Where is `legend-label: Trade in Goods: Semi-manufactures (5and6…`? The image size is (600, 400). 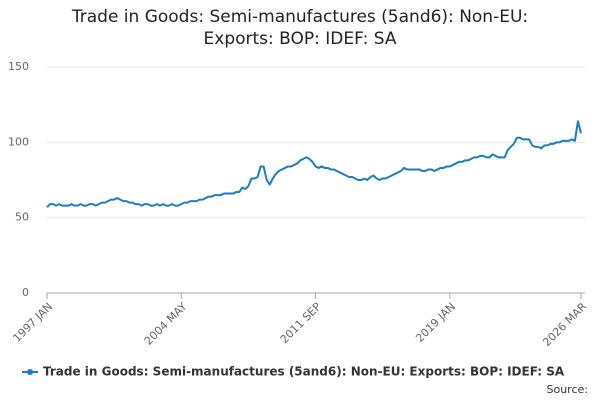 legend-label: Trade in Goods: Semi-manufactures (5and6… is located at coordinates (304, 372).